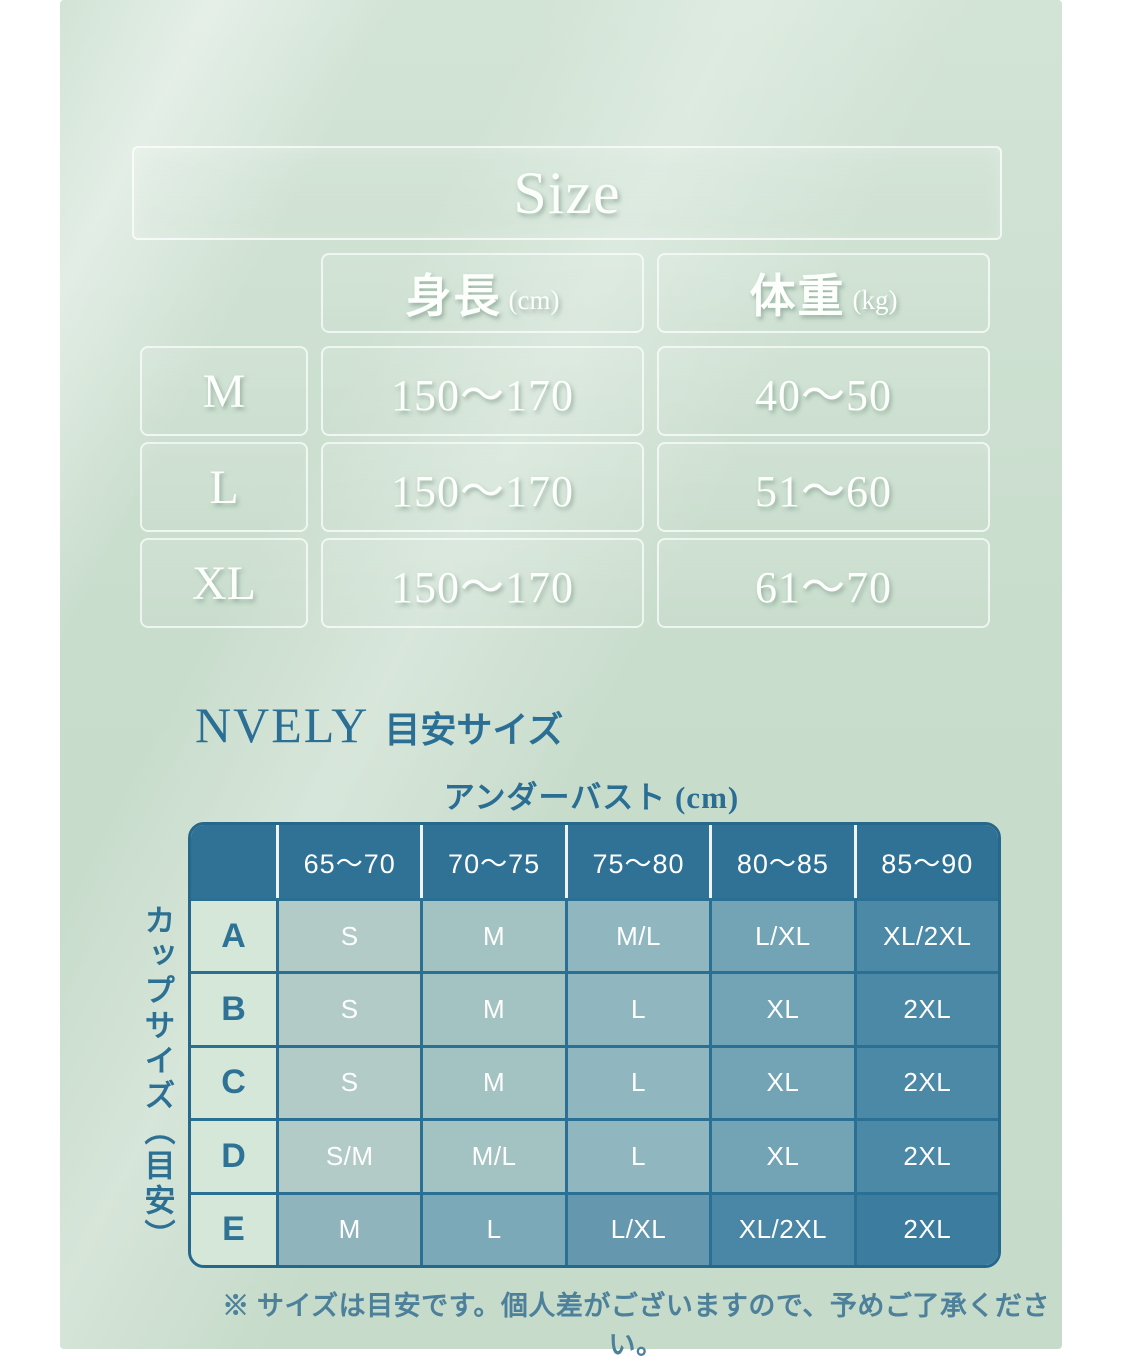 The image size is (1124, 1362). Describe the element at coordinates (233, 1007) in the screenshot. I see `cup-row-label: B` at that location.